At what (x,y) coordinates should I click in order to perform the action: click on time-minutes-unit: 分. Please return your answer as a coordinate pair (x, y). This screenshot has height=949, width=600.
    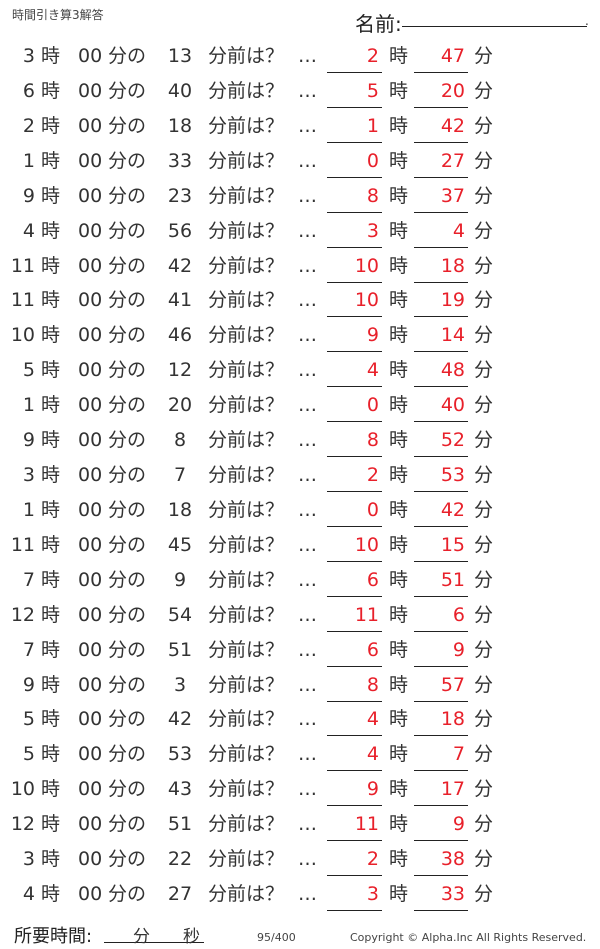
    Looking at the image, I should click on (141, 937).